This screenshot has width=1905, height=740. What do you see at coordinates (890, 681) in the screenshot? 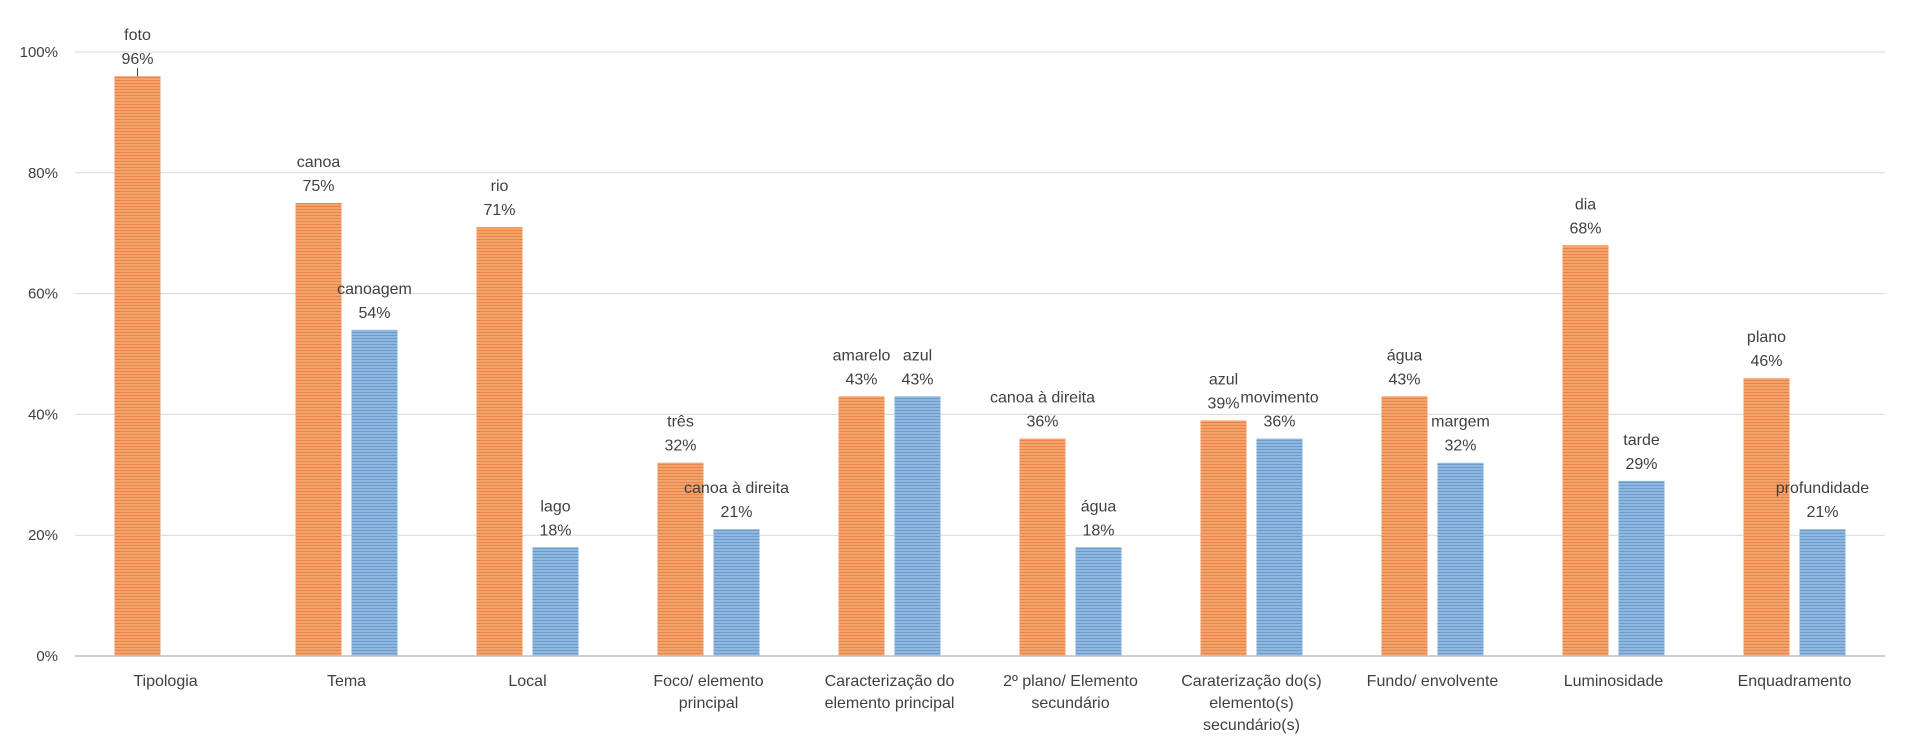
I see `x-category-label: Caracterização do` at bounding box center [890, 681].